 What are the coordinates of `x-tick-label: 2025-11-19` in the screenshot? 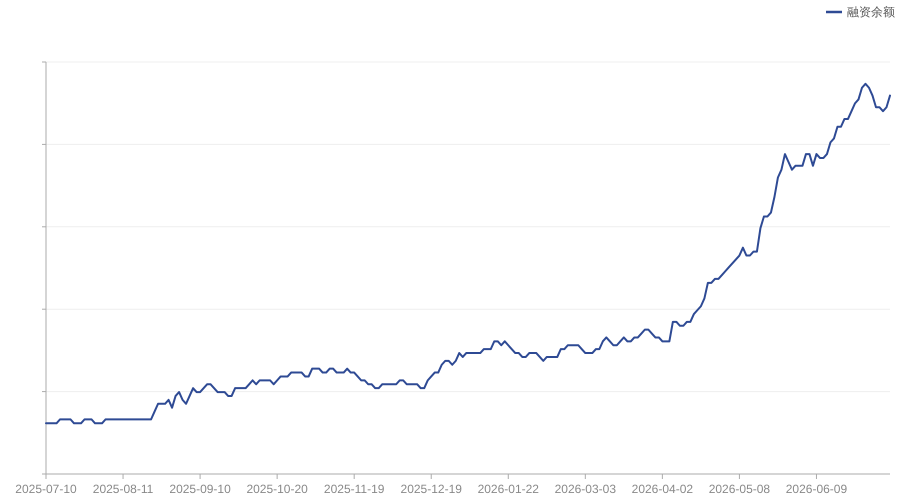 It's located at (354, 489).